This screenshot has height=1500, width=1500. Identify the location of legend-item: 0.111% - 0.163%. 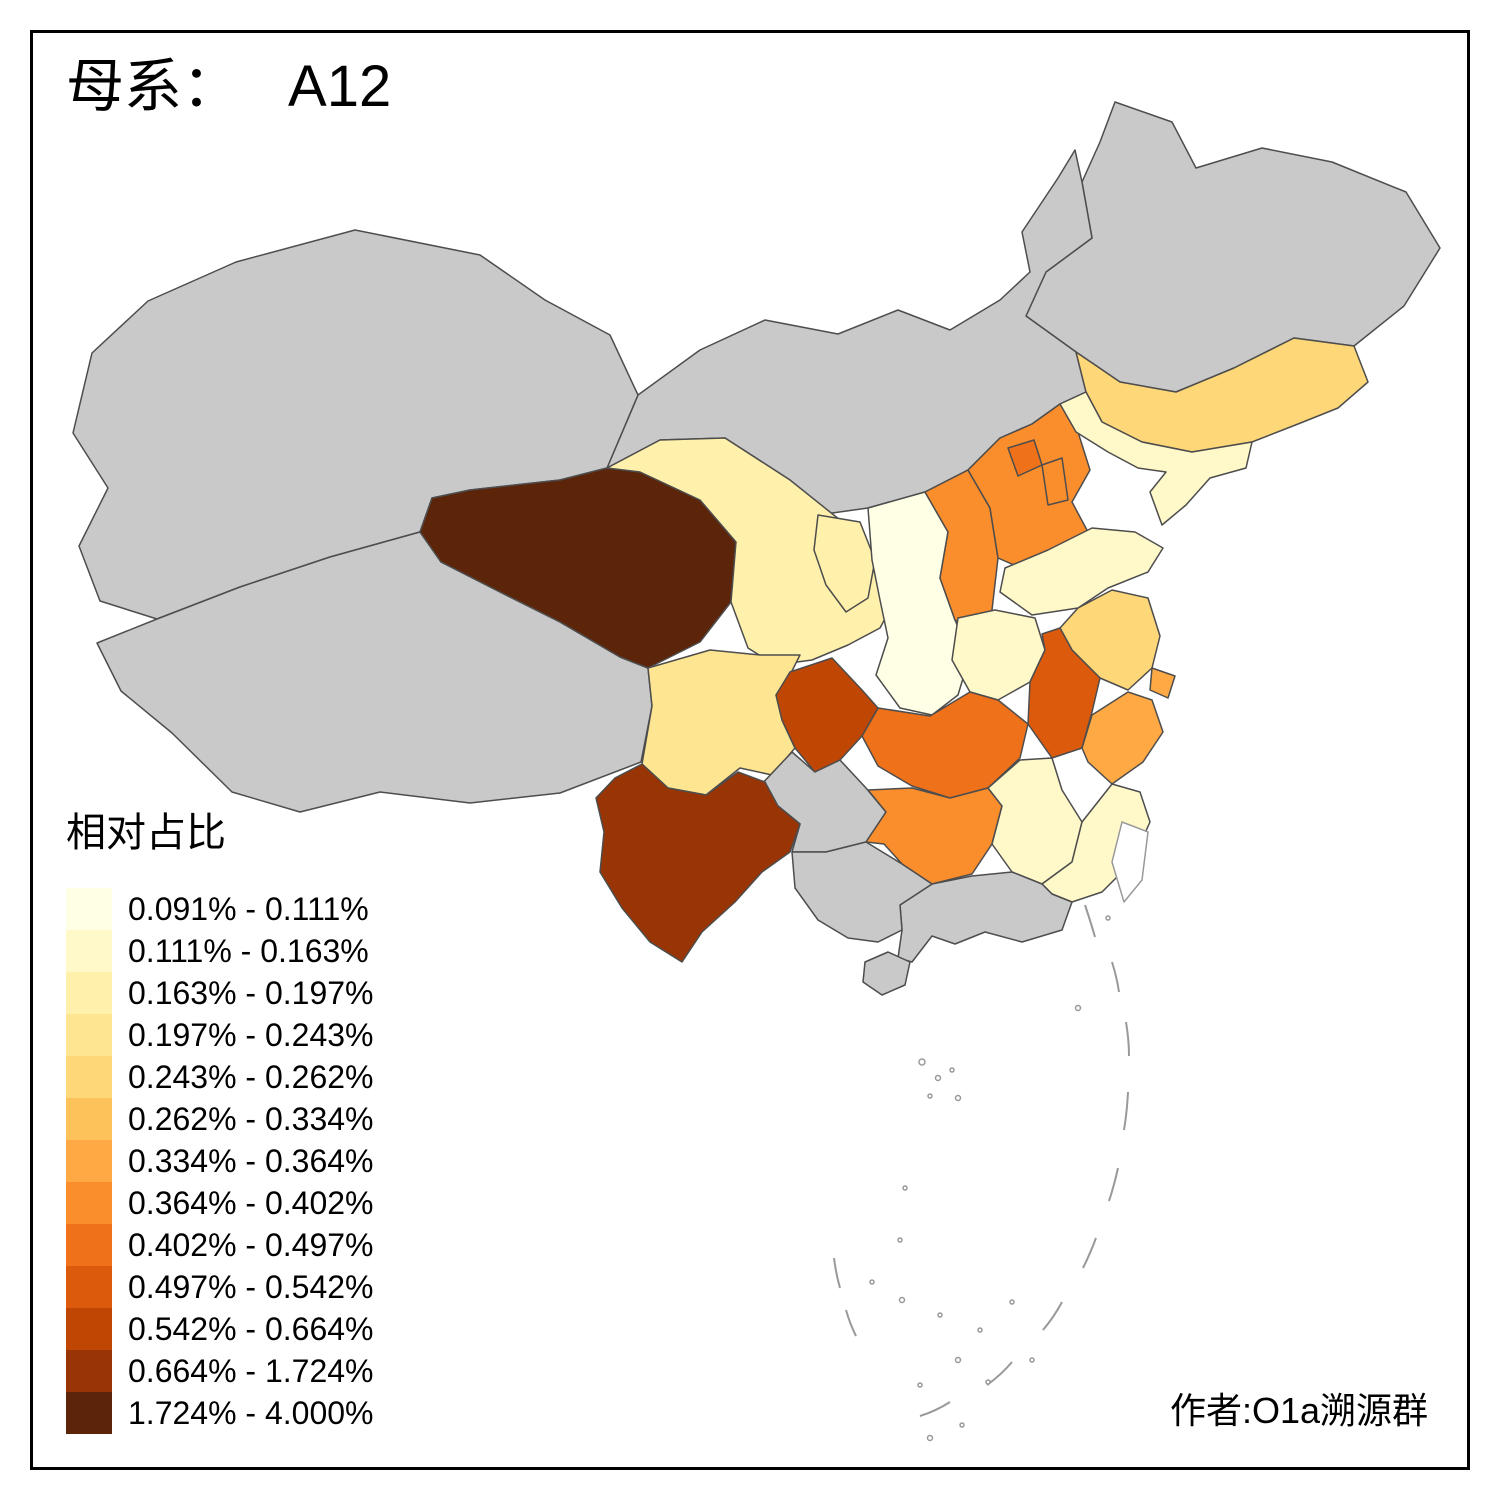
(220, 951).